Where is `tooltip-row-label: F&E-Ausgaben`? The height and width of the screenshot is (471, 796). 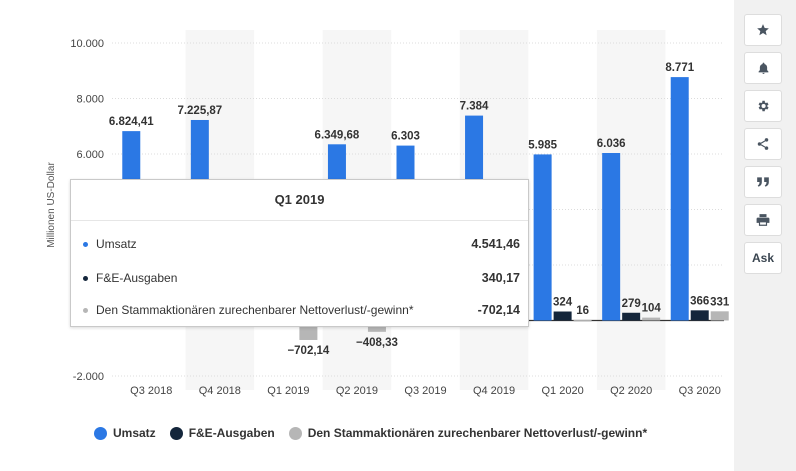
tooltip-row-label: F&E-Ausgaben is located at coordinates (137, 278).